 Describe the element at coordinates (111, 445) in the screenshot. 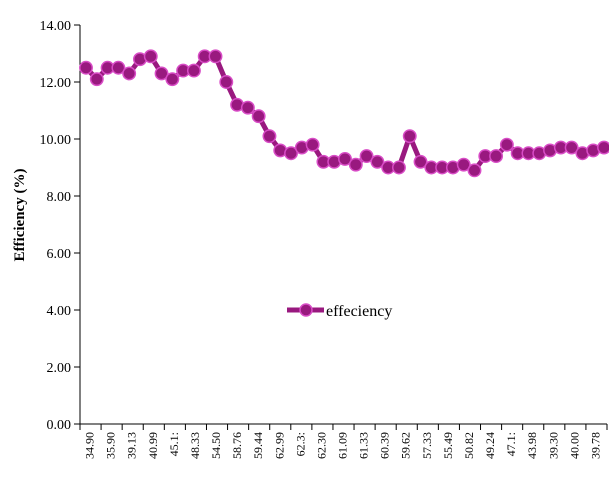

I see `x-tick-label: 35.90` at that location.